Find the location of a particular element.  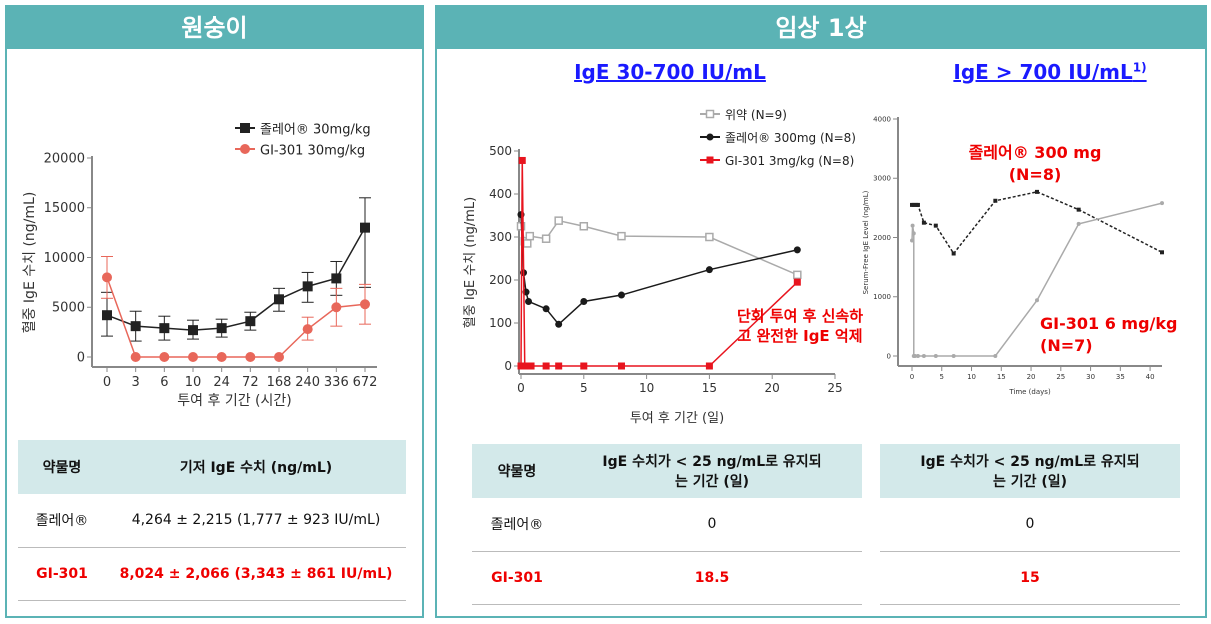

x-tick-label: 240 is located at coordinates (307, 382).